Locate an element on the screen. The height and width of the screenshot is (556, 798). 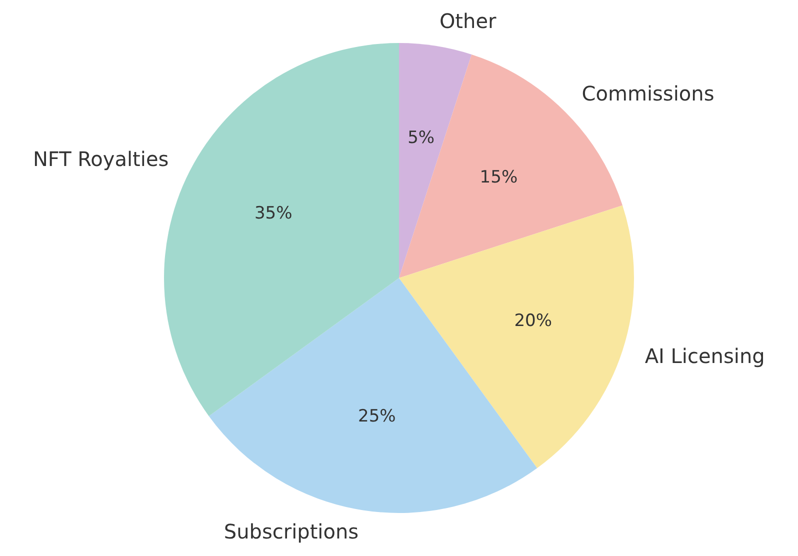
data-label: 20% is located at coordinates (533, 320).